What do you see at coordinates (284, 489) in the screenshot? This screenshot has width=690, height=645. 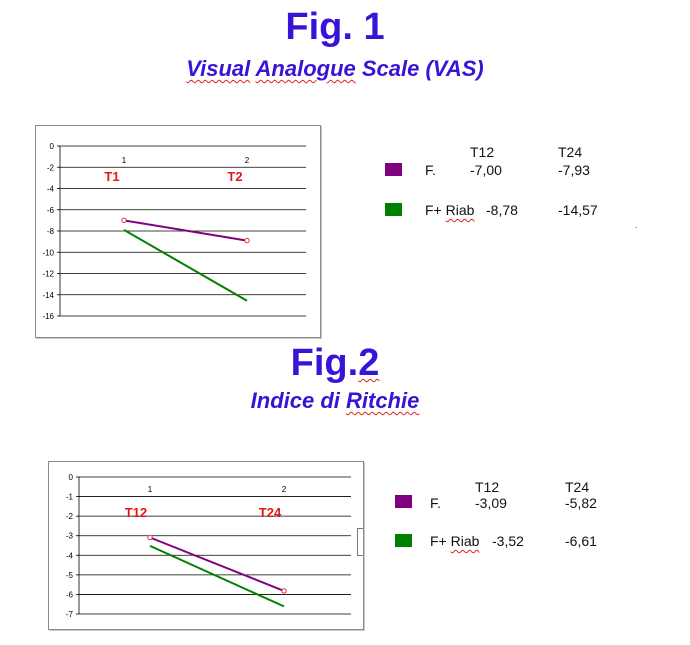 I see `fig2-x-tick-label-1: 2` at bounding box center [284, 489].